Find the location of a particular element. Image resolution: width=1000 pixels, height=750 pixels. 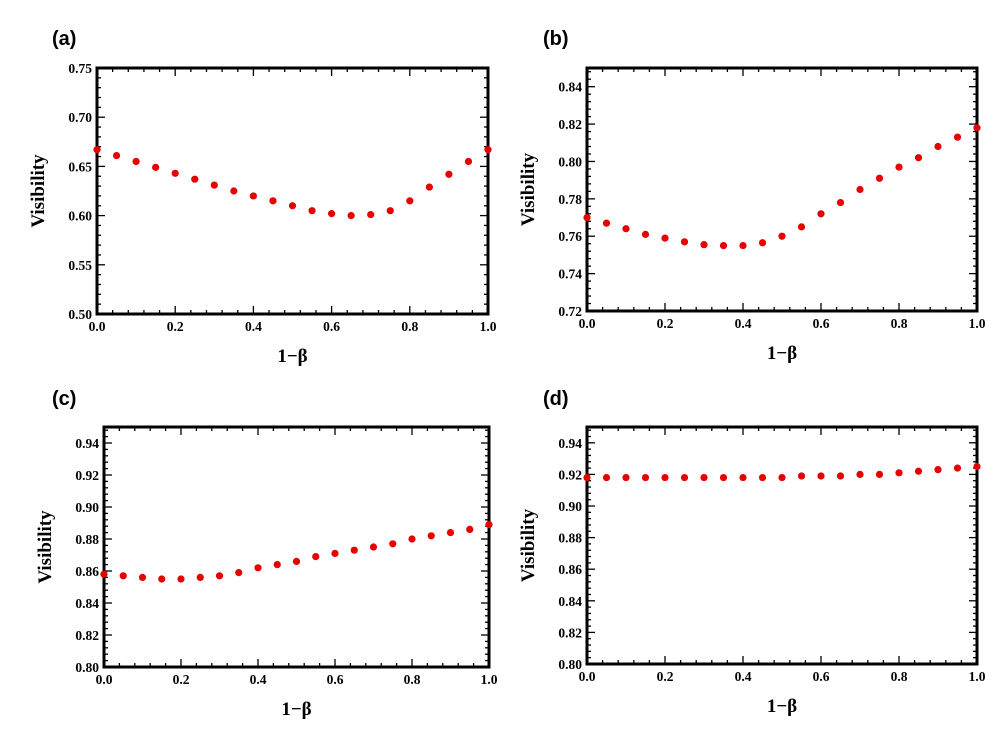

y-tick-label: 0.74 is located at coordinates (570, 274).